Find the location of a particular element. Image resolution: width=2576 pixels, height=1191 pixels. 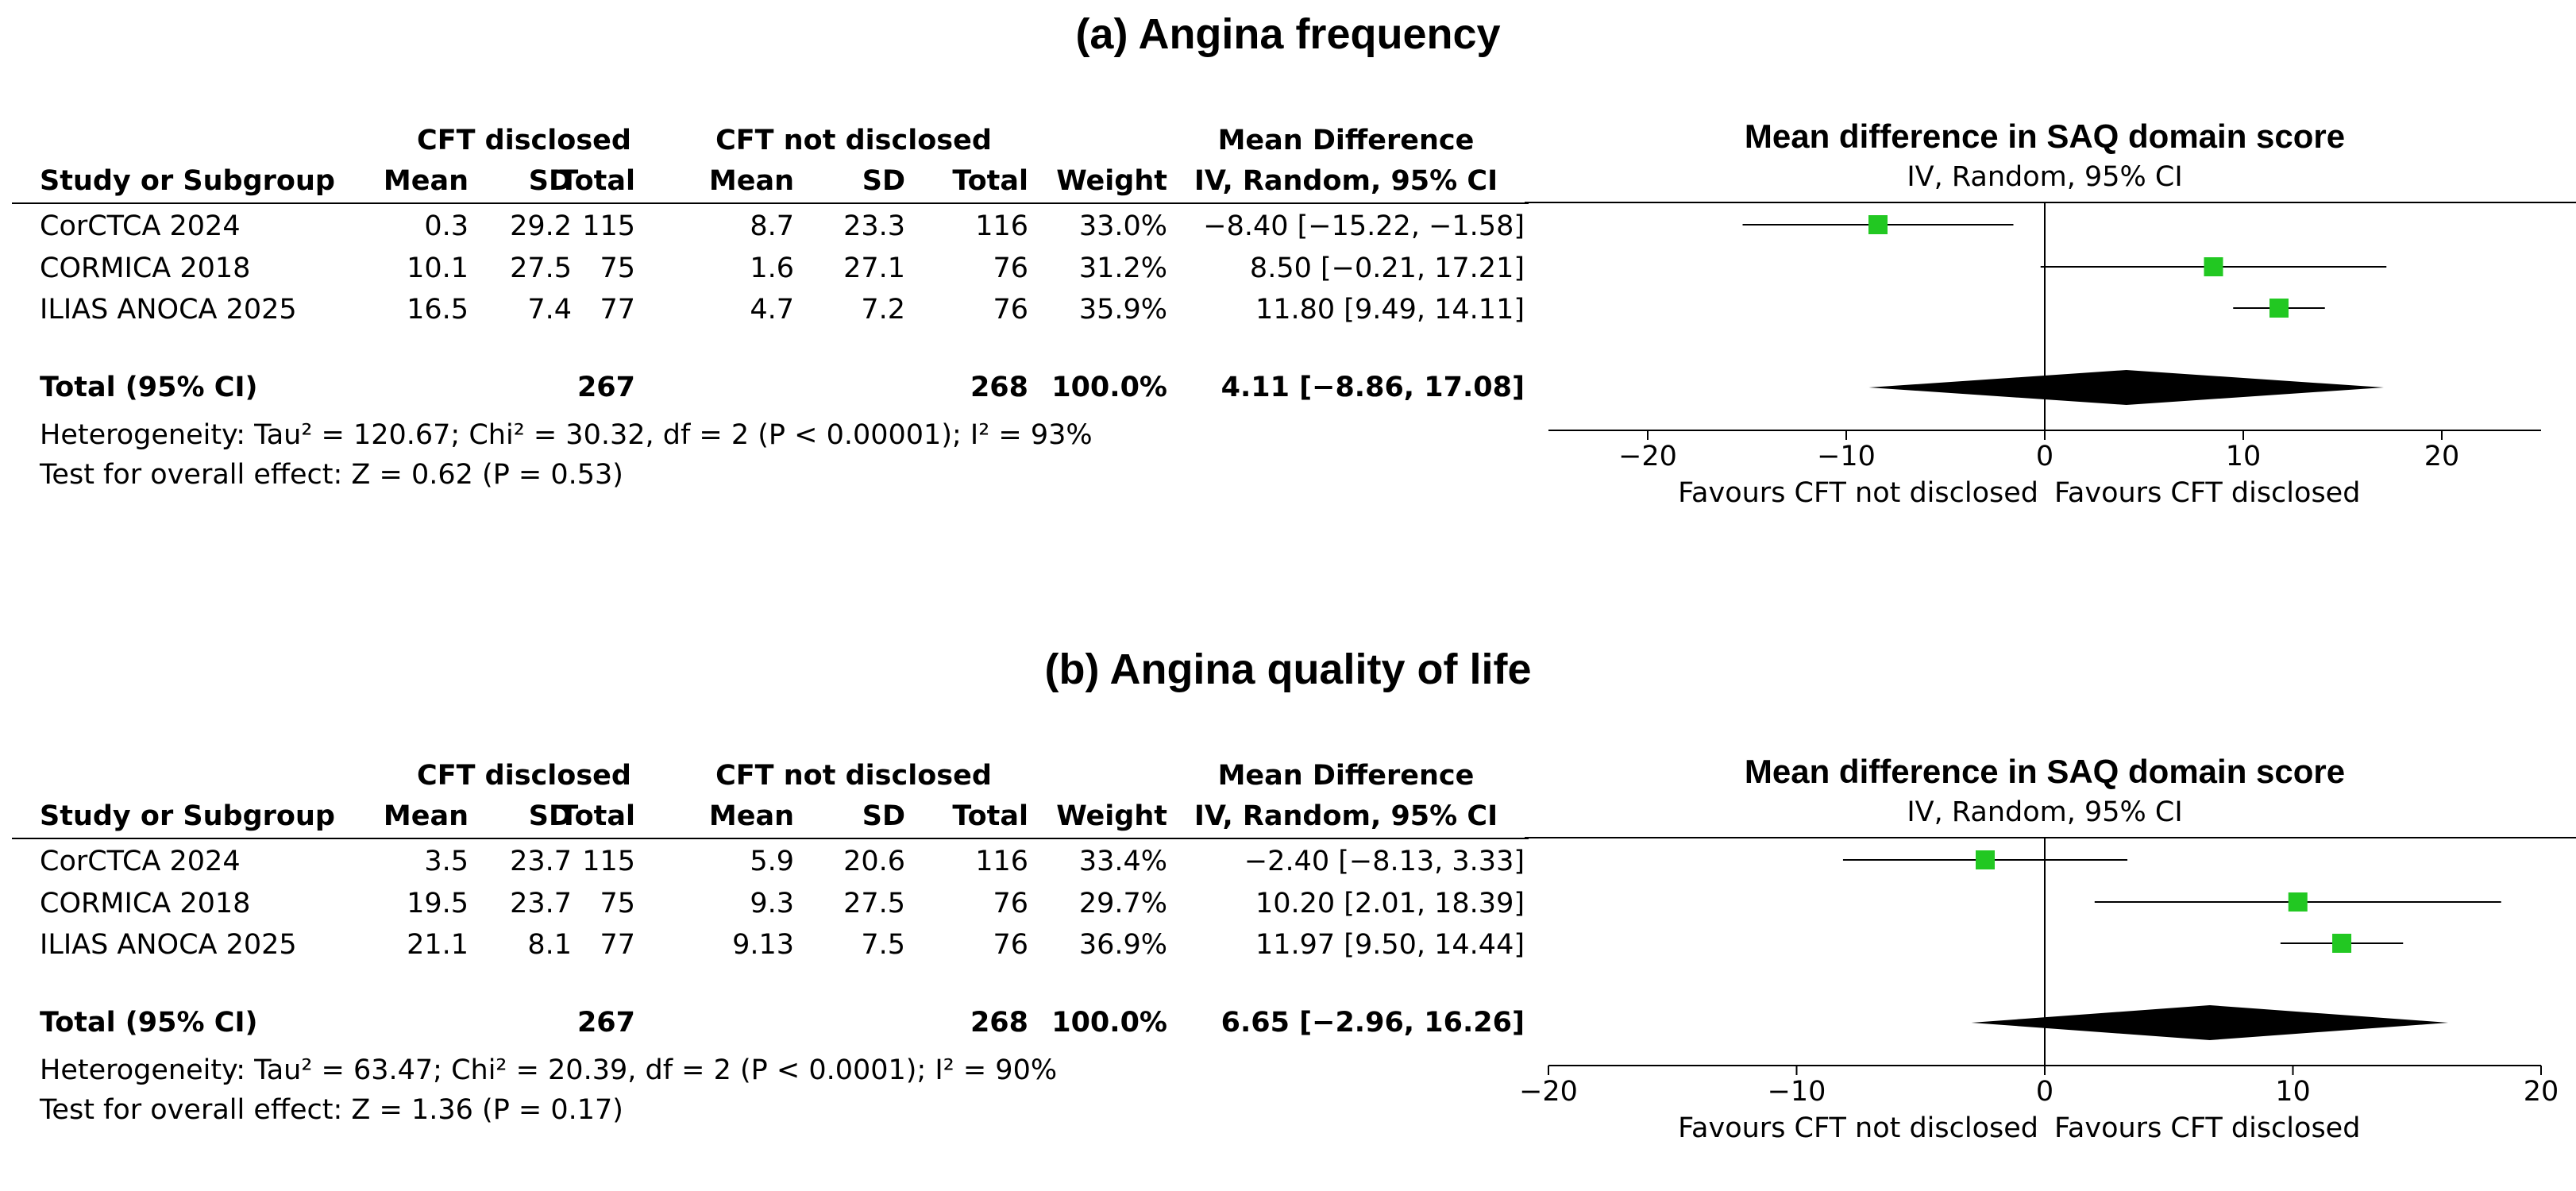

study-sd-disclosed: 27.5 is located at coordinates (541, 268).